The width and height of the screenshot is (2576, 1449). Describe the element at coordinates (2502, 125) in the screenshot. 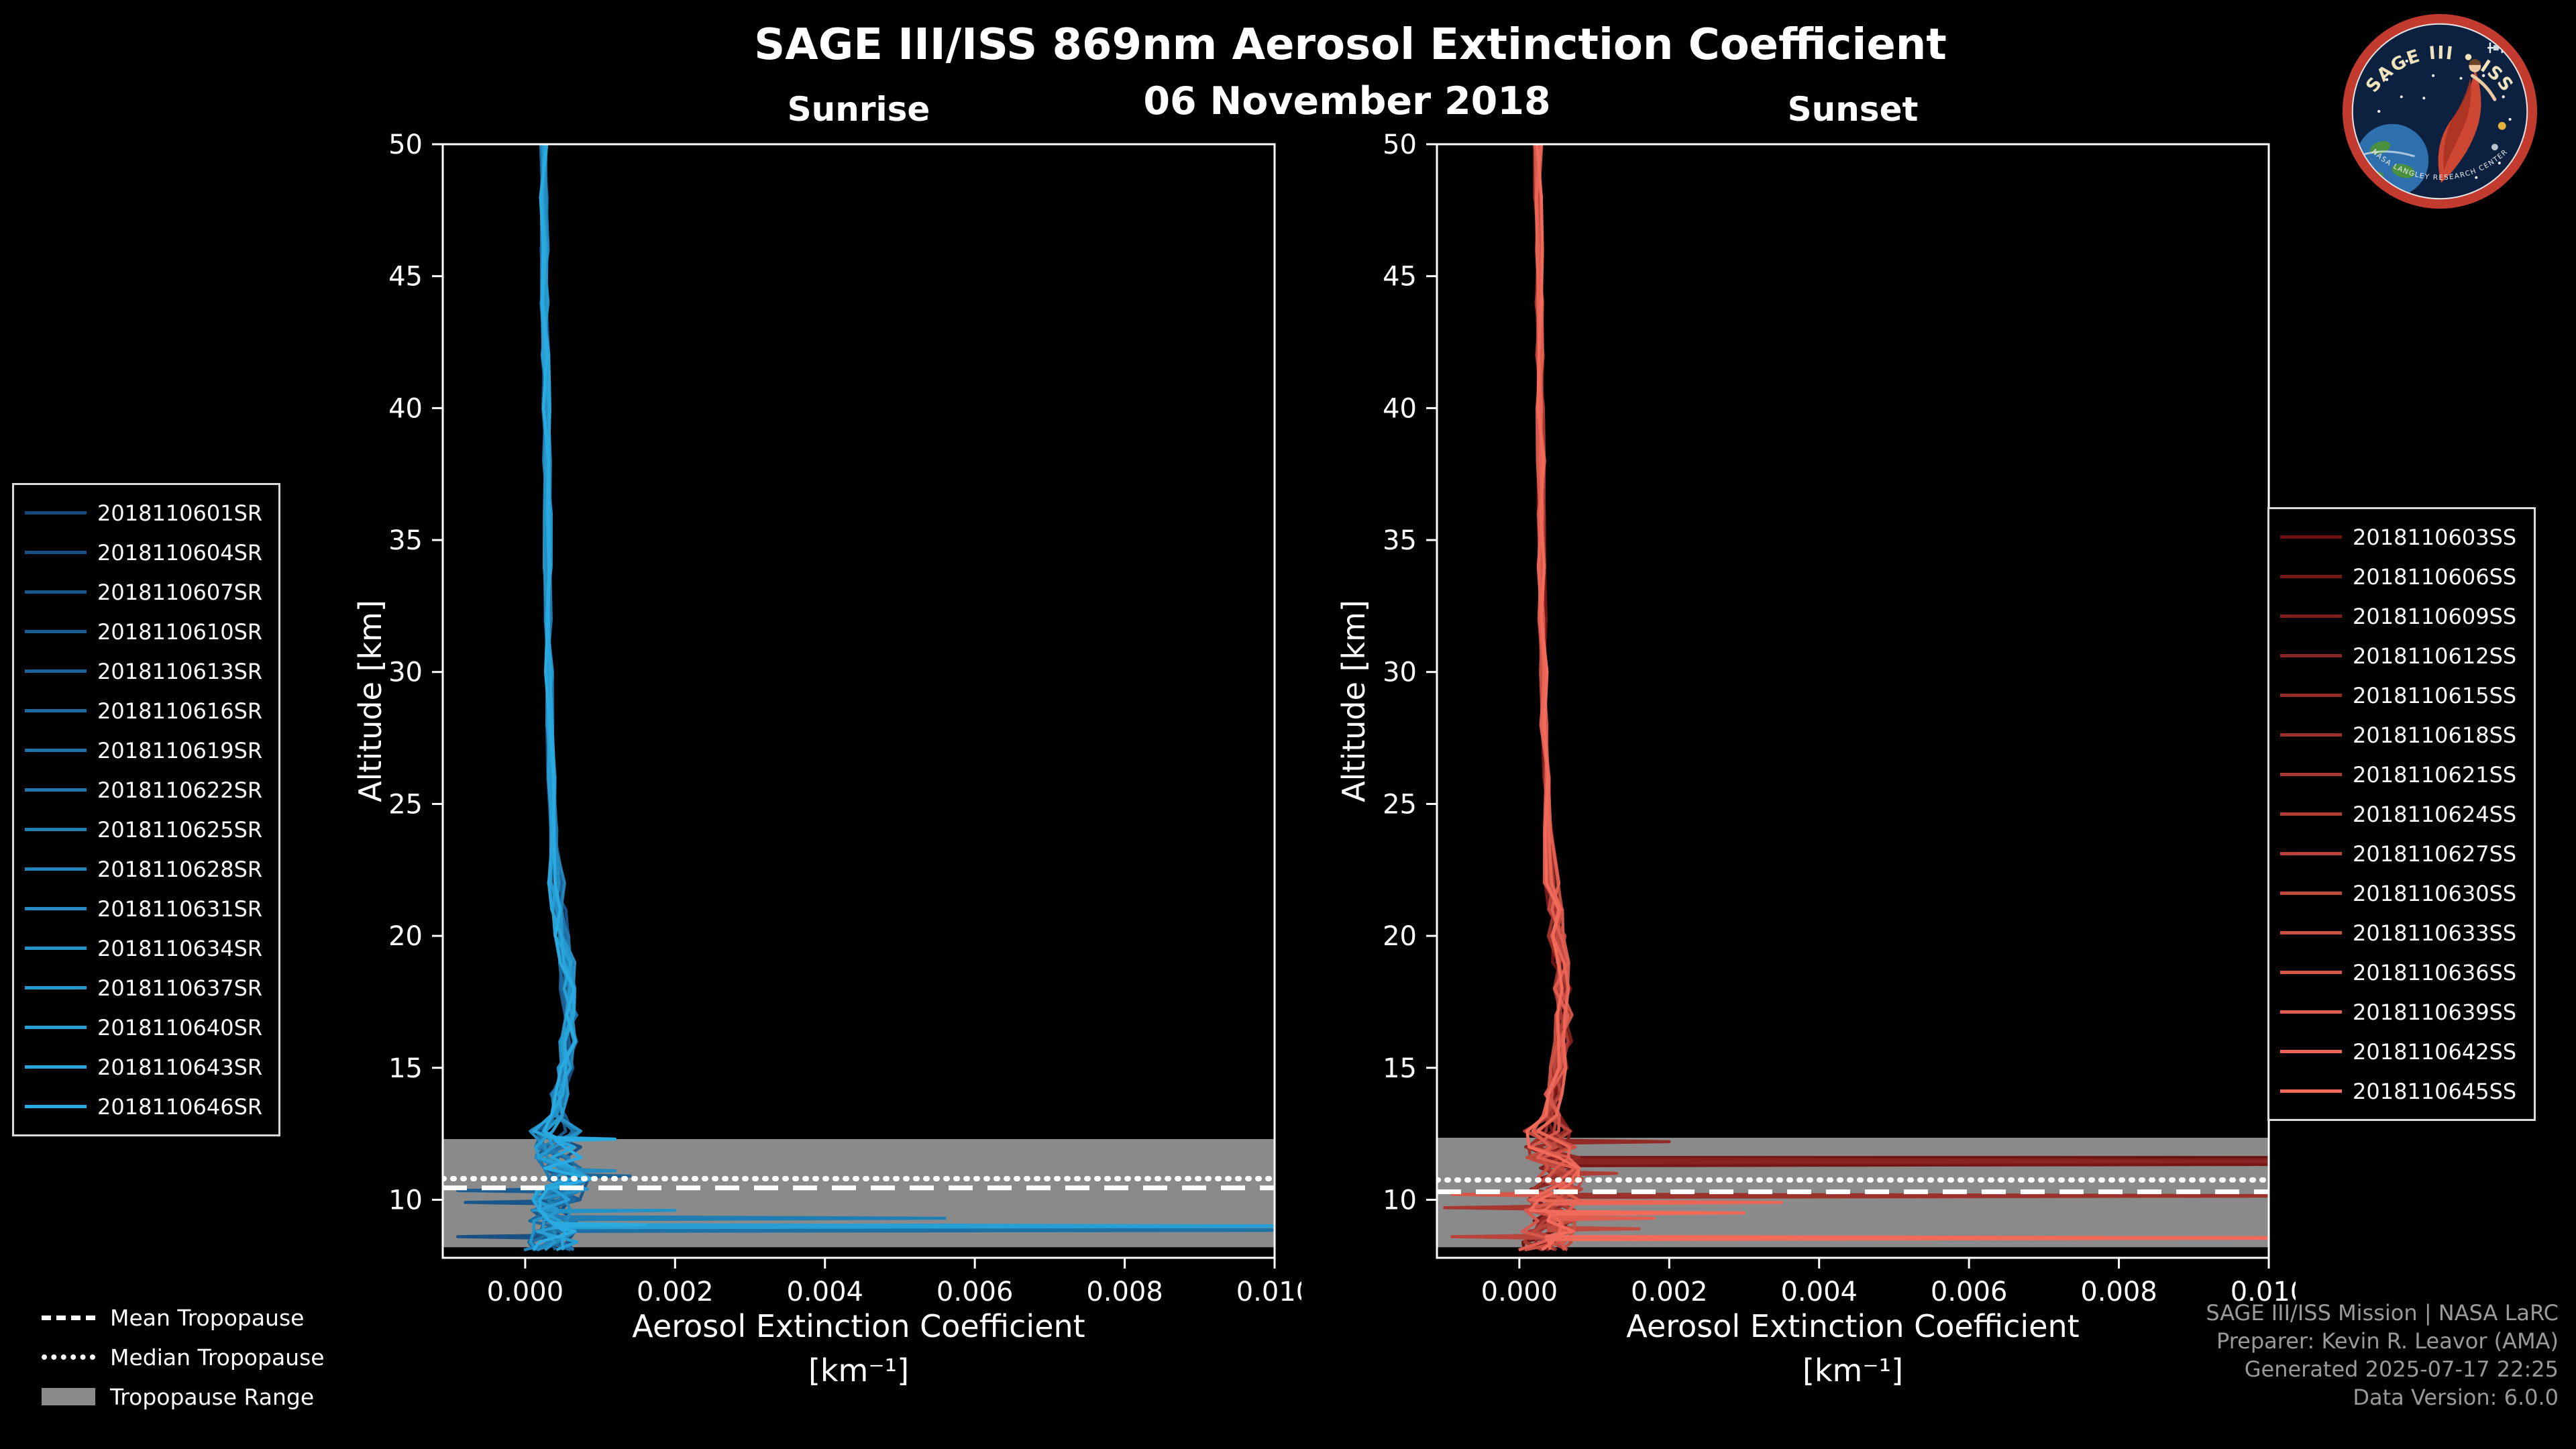

I see `sun-icon` at that location.